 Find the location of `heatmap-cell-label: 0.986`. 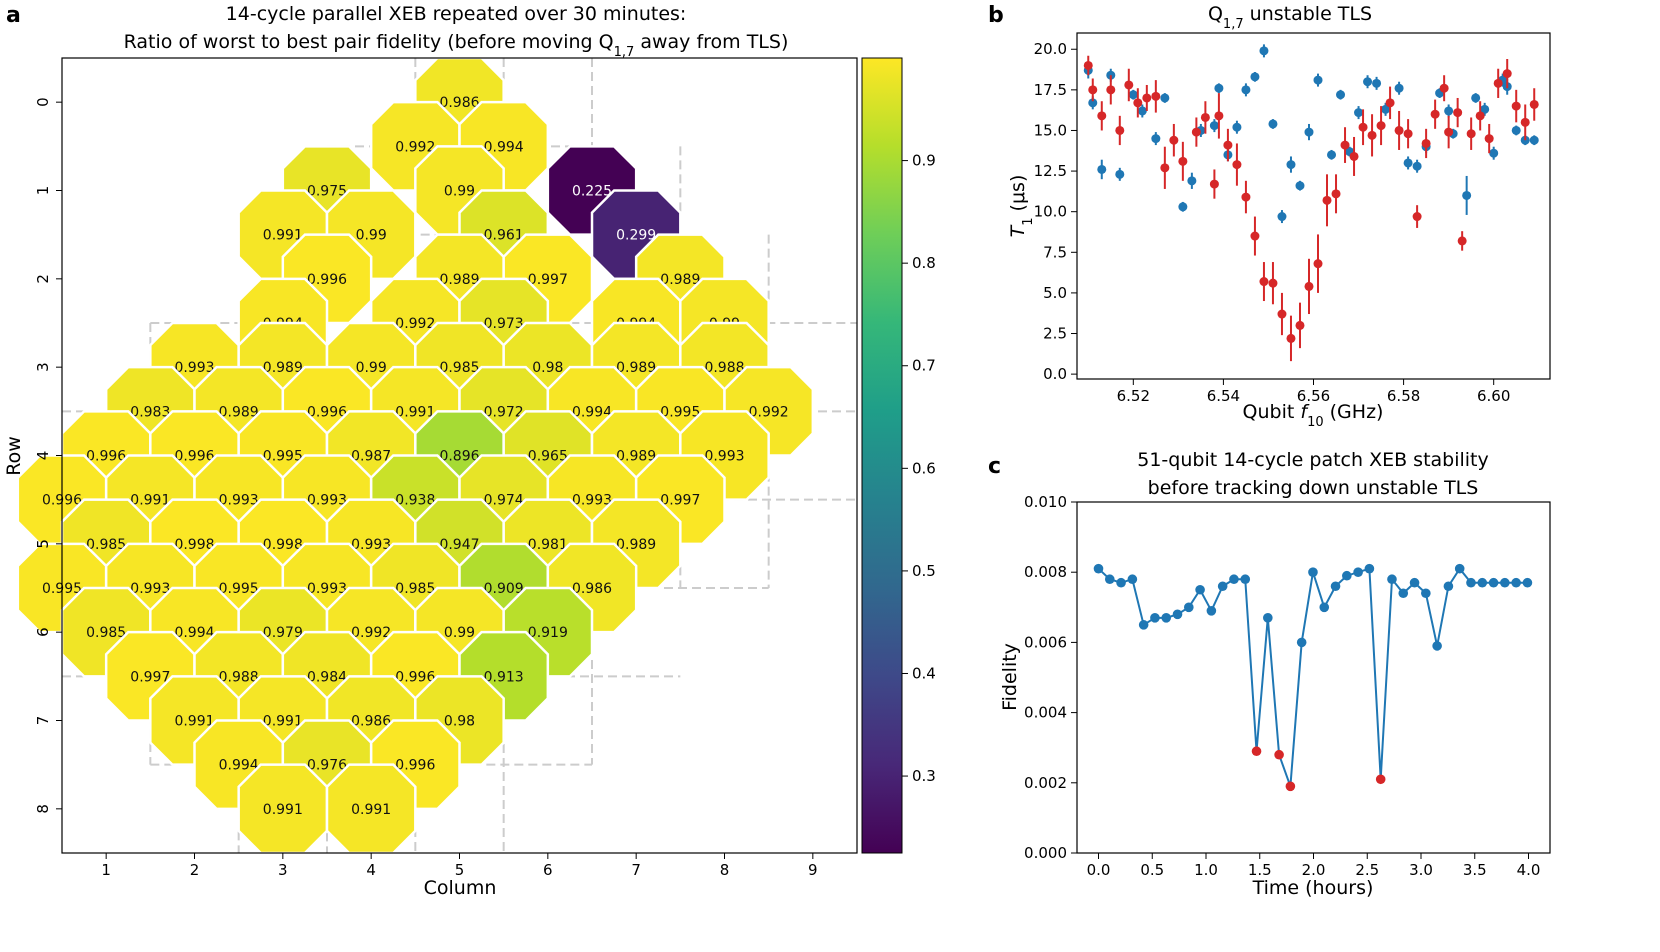

heatmap-cell-label: 0.986 is located at coordinates (459, 103).